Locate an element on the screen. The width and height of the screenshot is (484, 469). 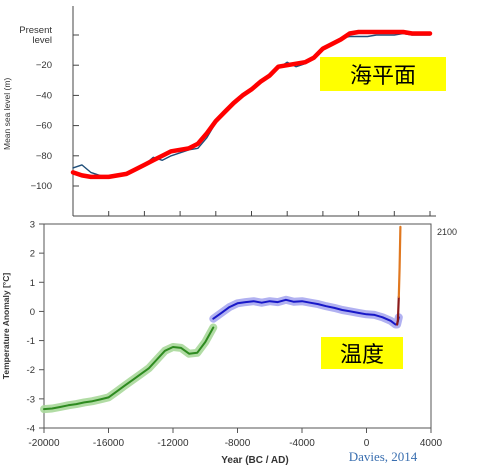
temperature-y-label: Temperature Anomaly [°C] is located at coordinates (6, 326).